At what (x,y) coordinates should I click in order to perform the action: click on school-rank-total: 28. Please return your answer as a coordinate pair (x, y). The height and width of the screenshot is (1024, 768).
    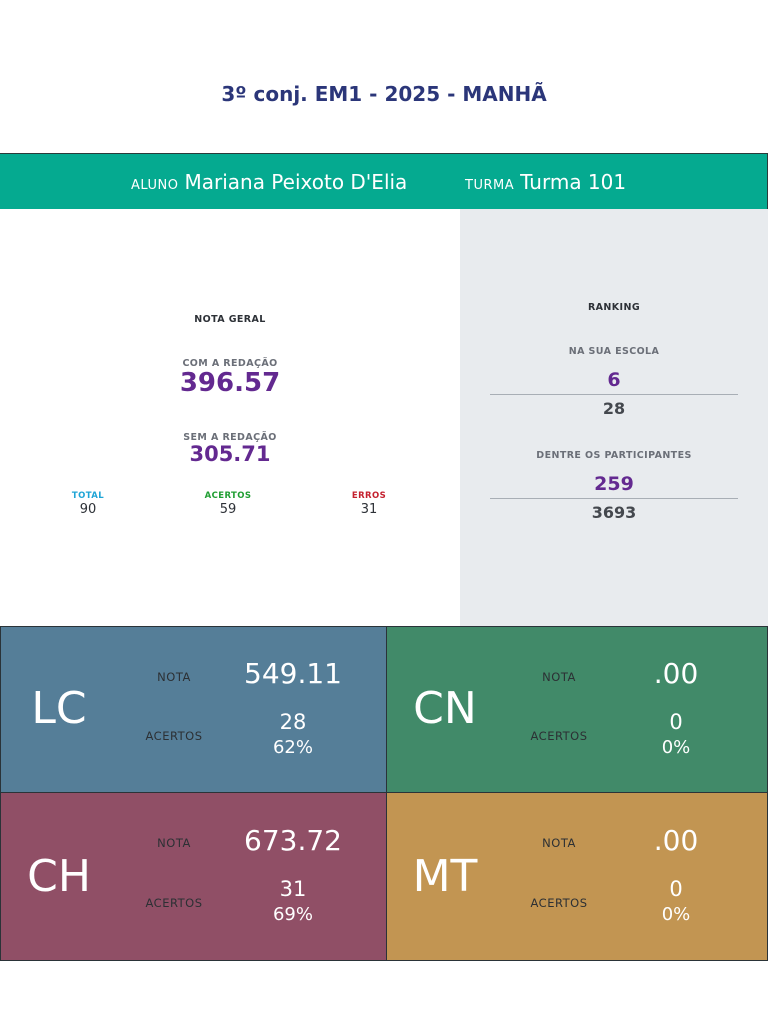
    Looking at the image, I should click on (614, 408).